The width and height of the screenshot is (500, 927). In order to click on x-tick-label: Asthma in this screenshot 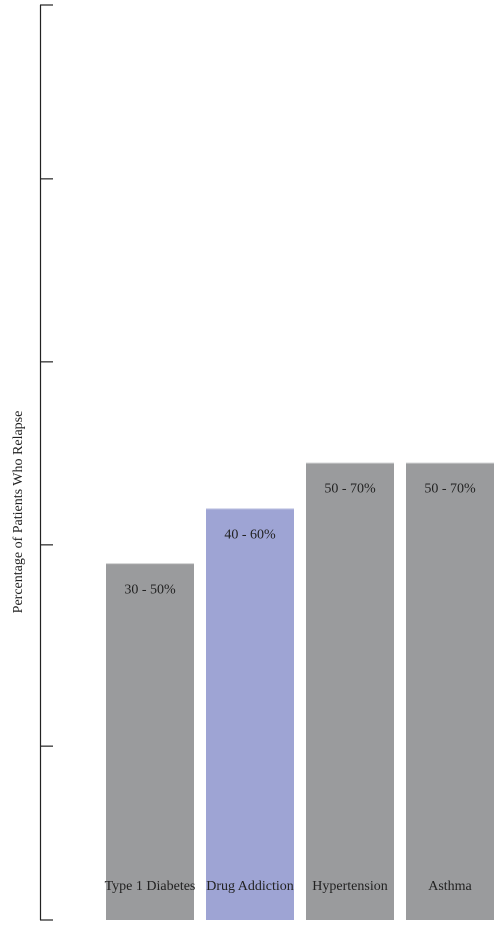, I will do `click(450, 886)`.